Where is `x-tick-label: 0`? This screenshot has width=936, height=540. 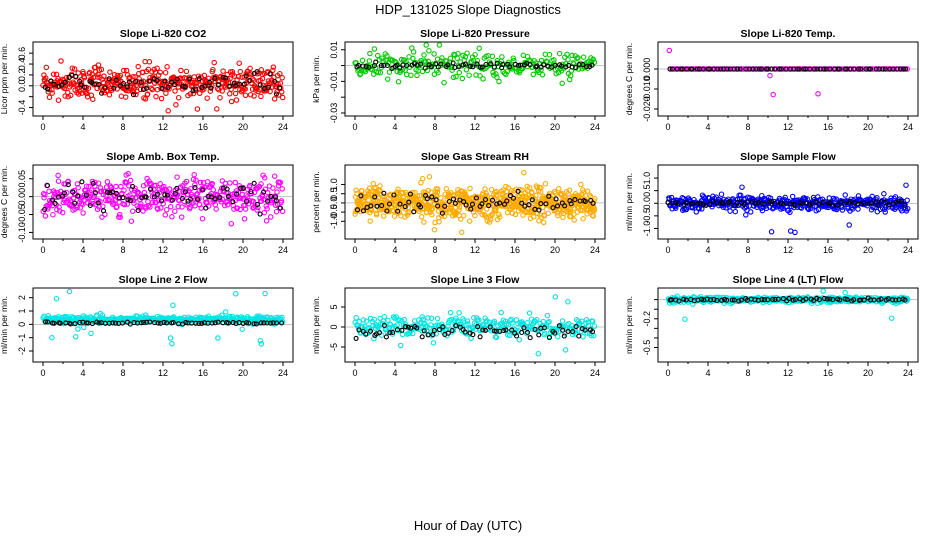
x-tick-label: 0 is located at coordinates (354, 373).